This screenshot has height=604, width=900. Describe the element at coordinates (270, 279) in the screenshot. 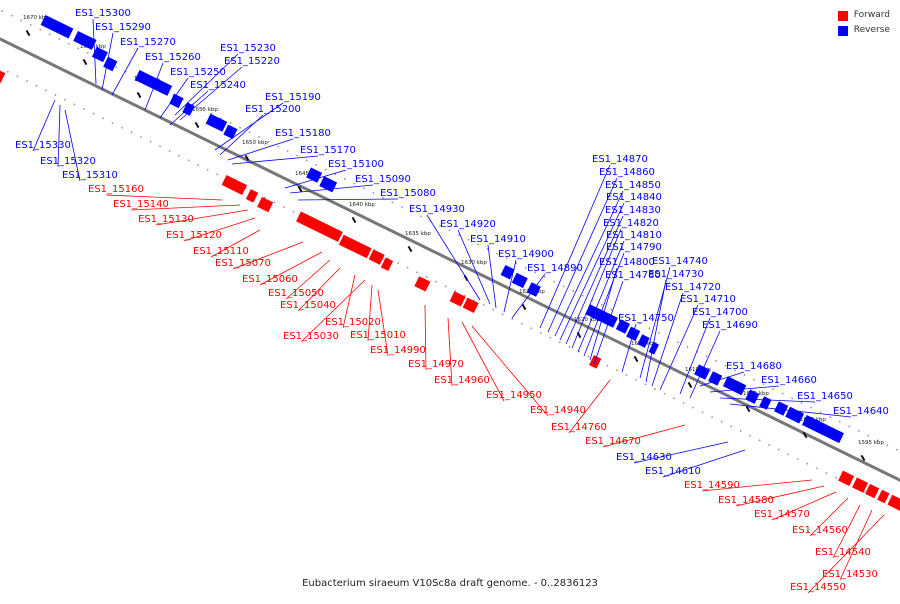

I see `gene-label-es1_15060: ES1_15060` at that location.